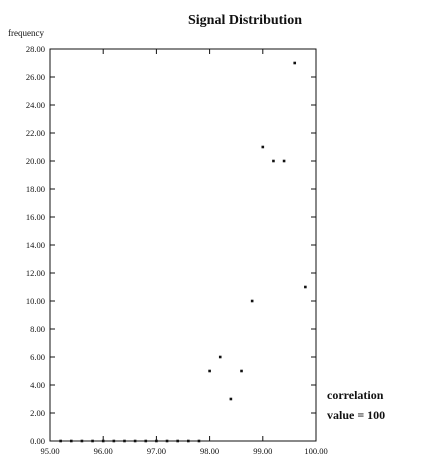 The width and height of the screenshot is (434, 474). I want to click on correlation-value: value = 100, so click(356, 415).